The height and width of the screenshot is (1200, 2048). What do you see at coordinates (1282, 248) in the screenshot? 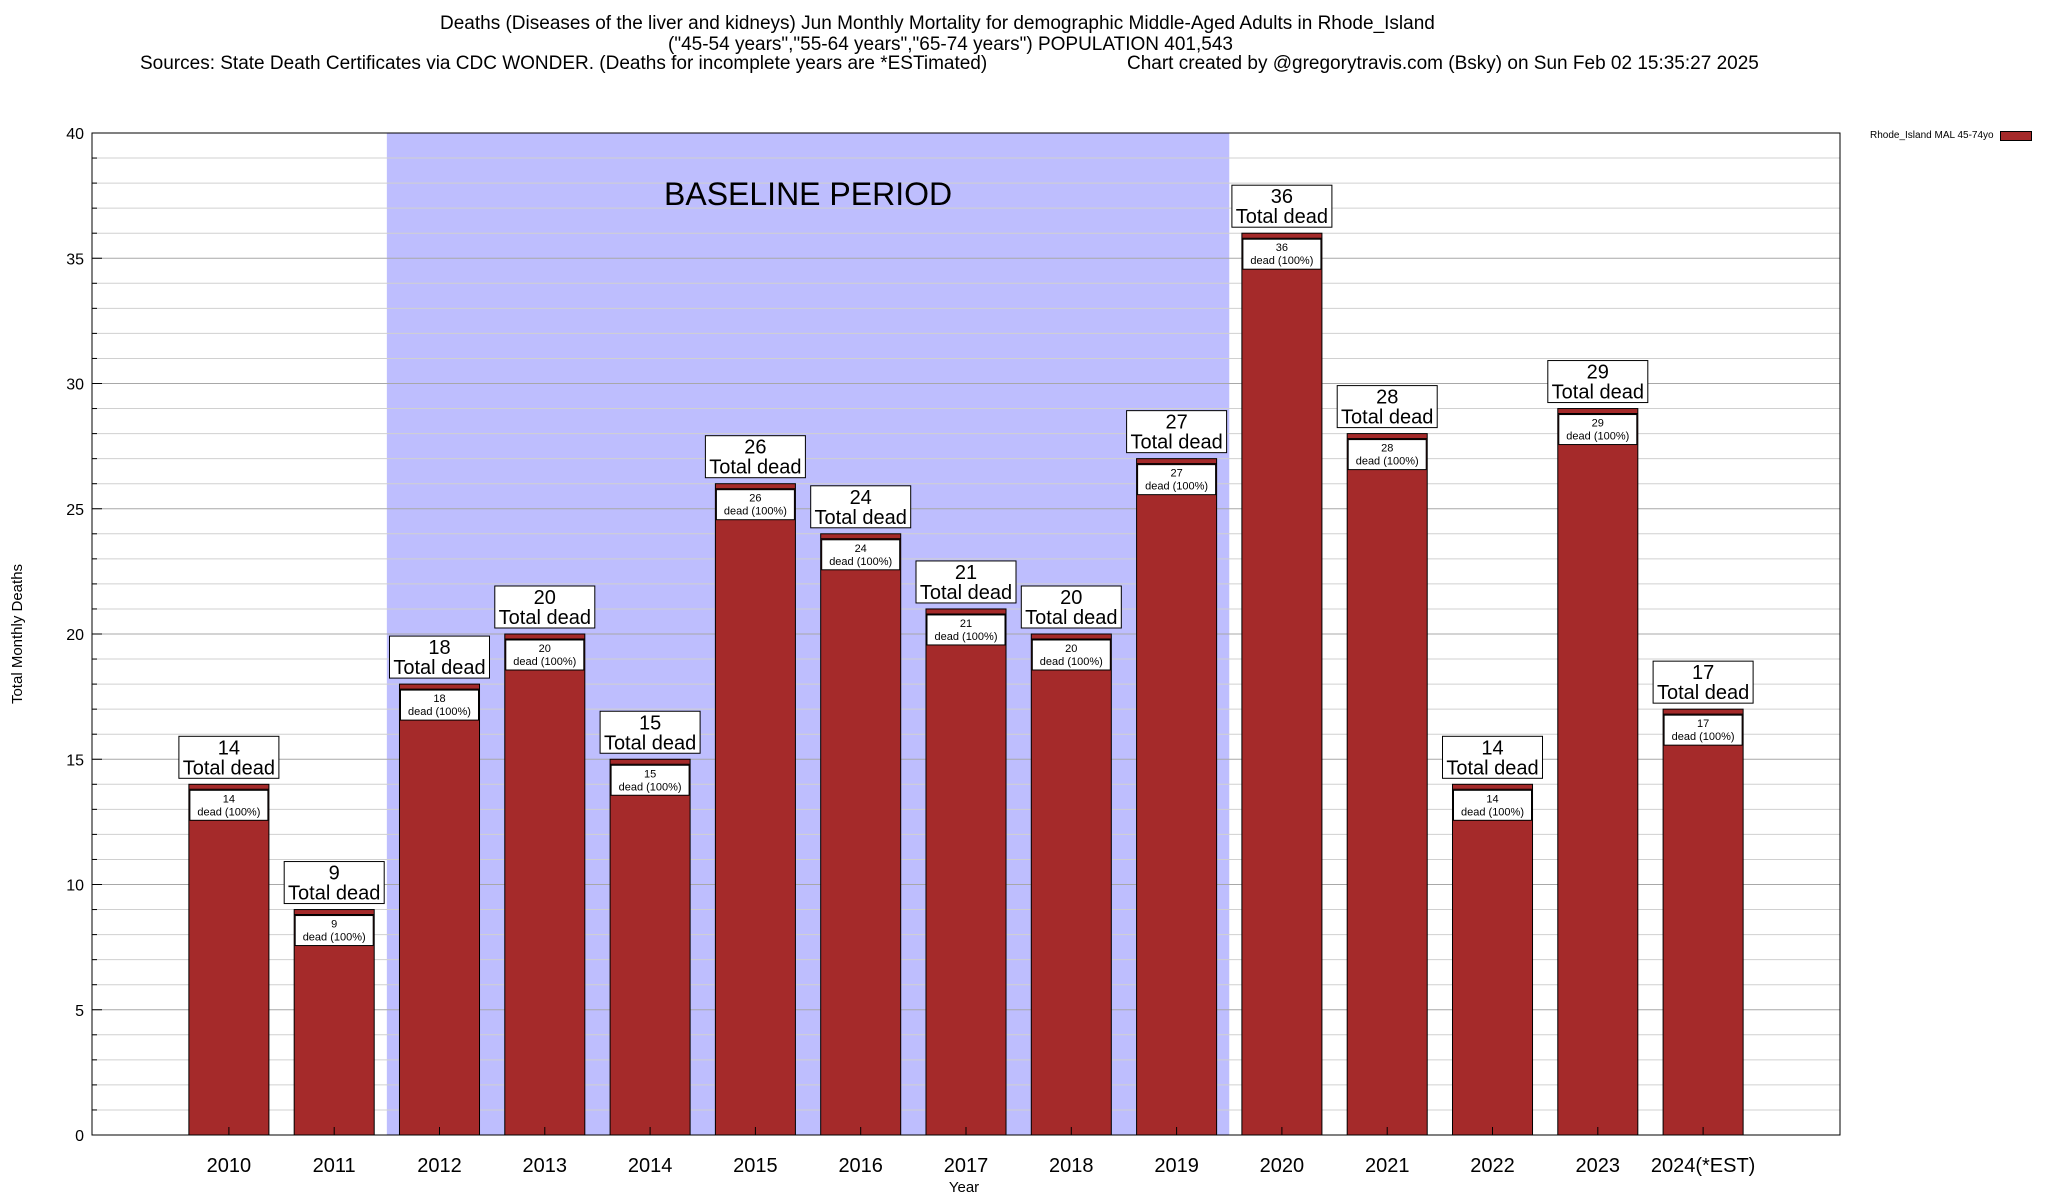
I see `inner-label-count: 36` at bounding box center [1282, 248].